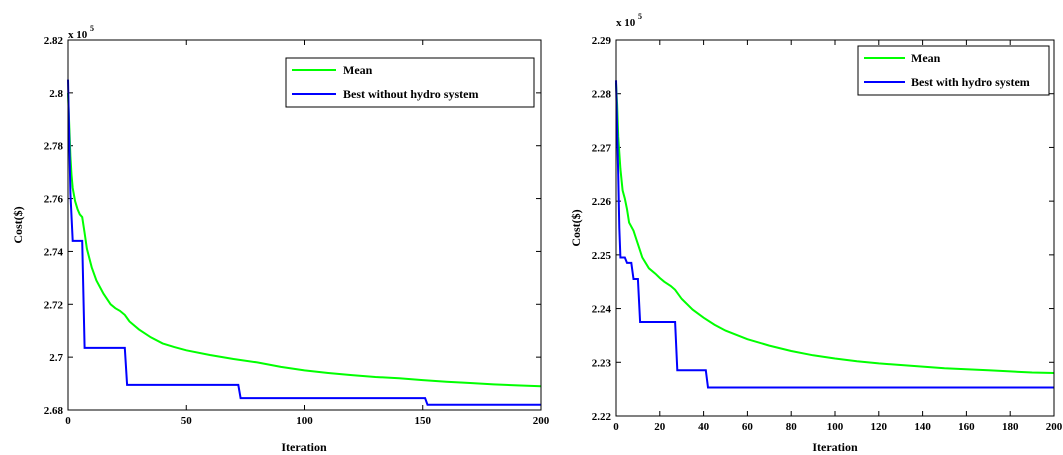 The width and height of the screenshot is (1063, 455). What do you see at coordinates (966, 427) in the screenshot?
I see `x-tick-label: 160` at bounding box center [966, 427].